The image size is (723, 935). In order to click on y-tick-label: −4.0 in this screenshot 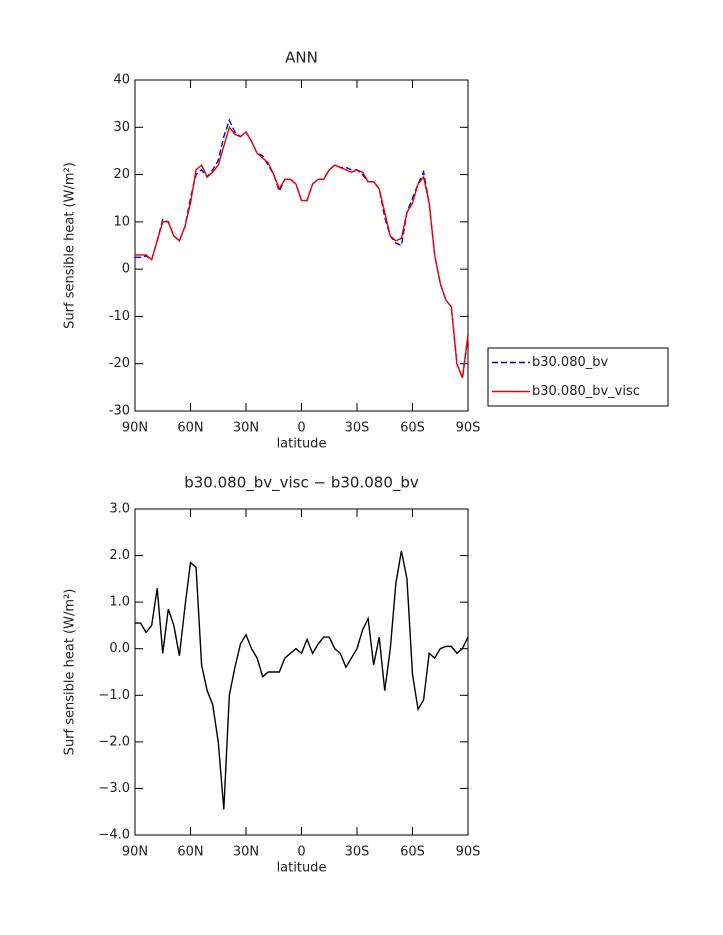, I will do `click(114, 835)`.